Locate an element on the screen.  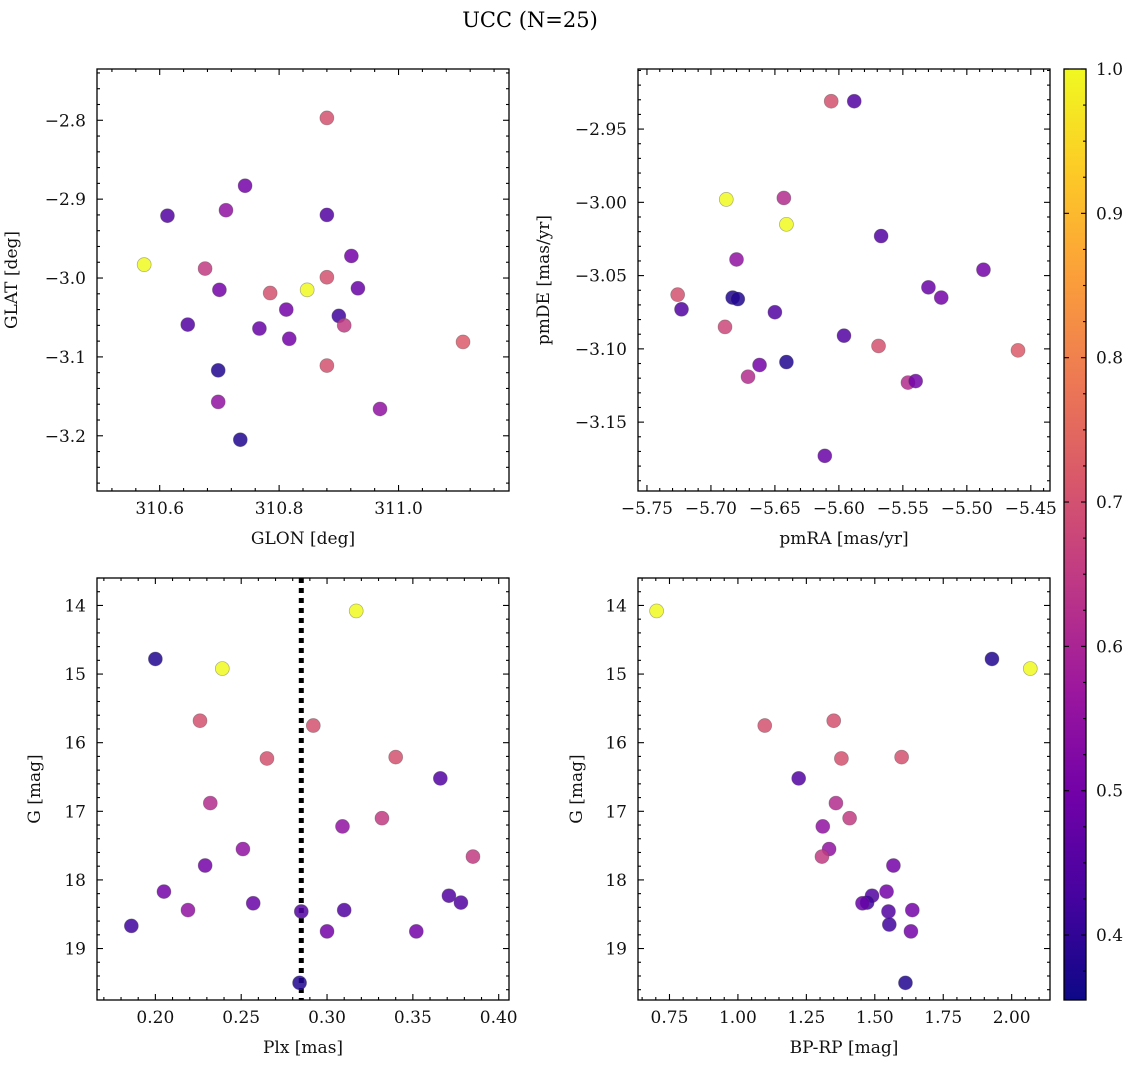
colorbar-tick-label: 0.4 is located at coordinates (1109, 936).